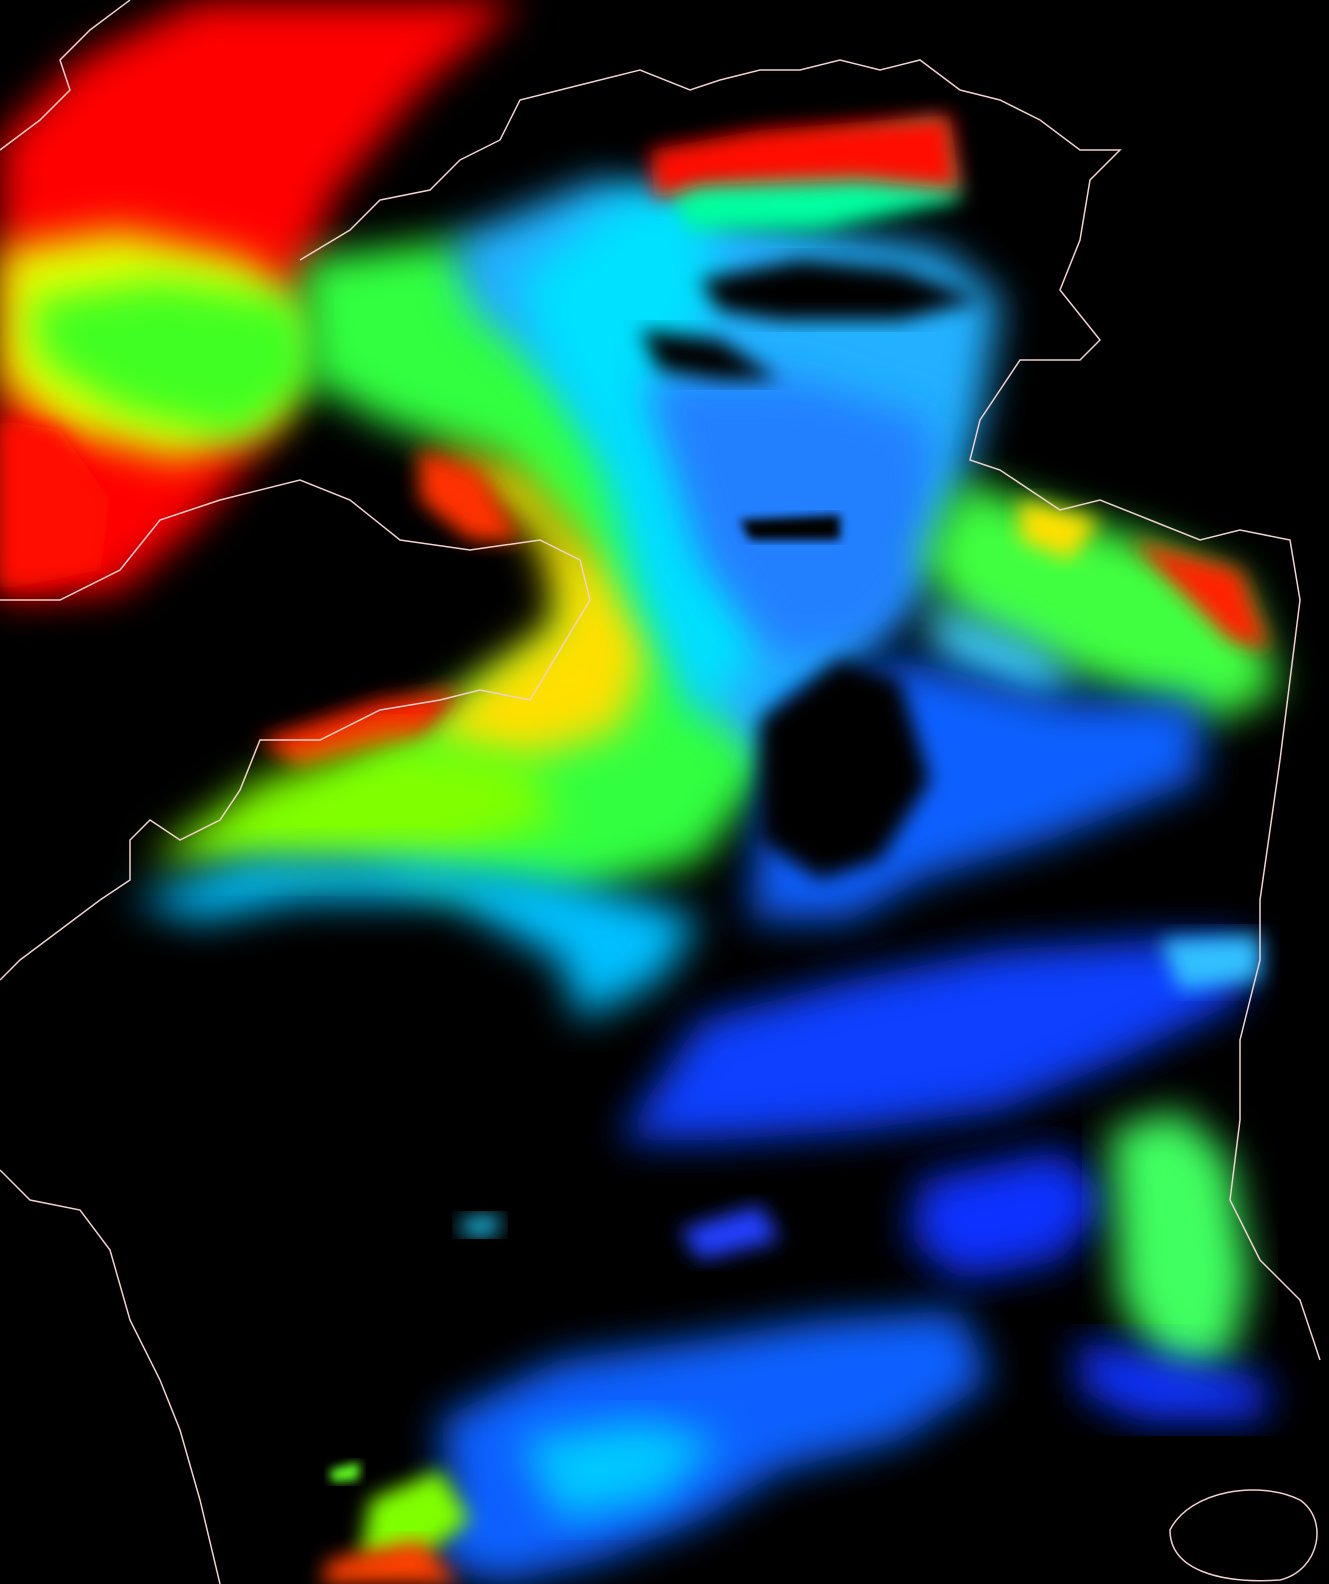  Describe the element at coordinates (655, 1399) in the screenshot. I see `bottom-sea-patches` at that location.